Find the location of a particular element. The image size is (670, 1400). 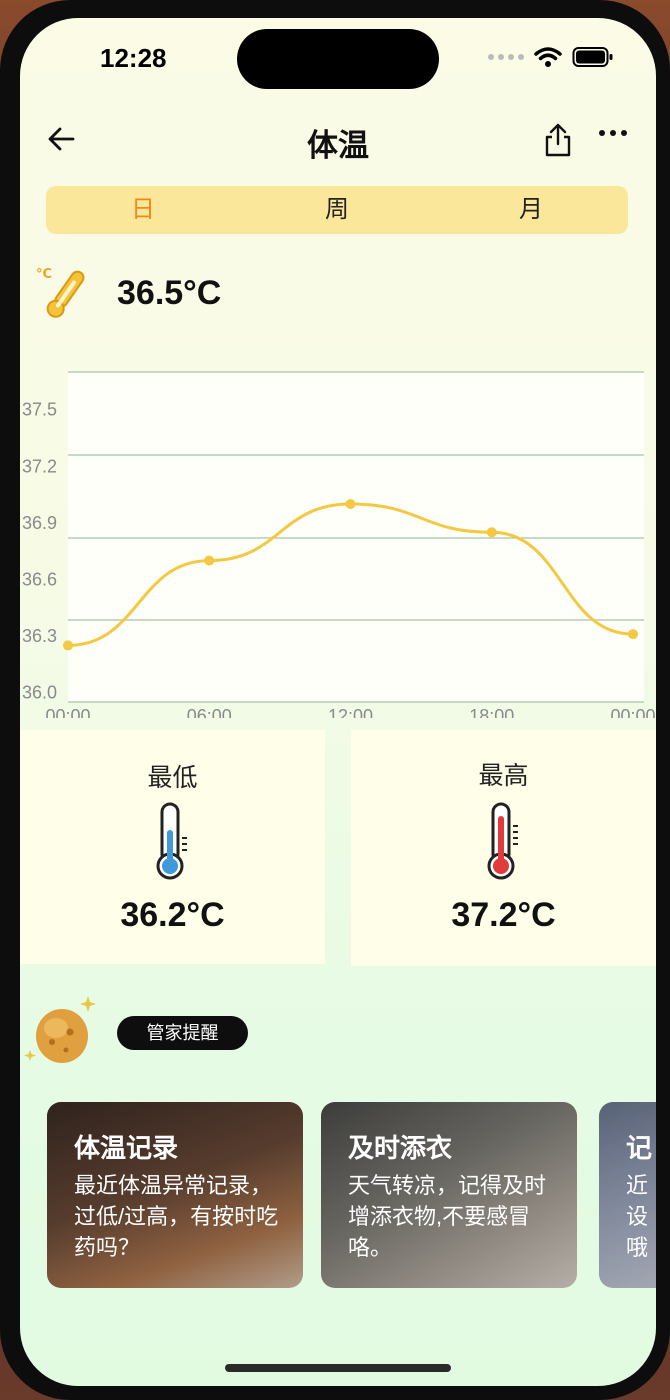

y-tick-label: 36.0 is located at coordinates (39, 693).